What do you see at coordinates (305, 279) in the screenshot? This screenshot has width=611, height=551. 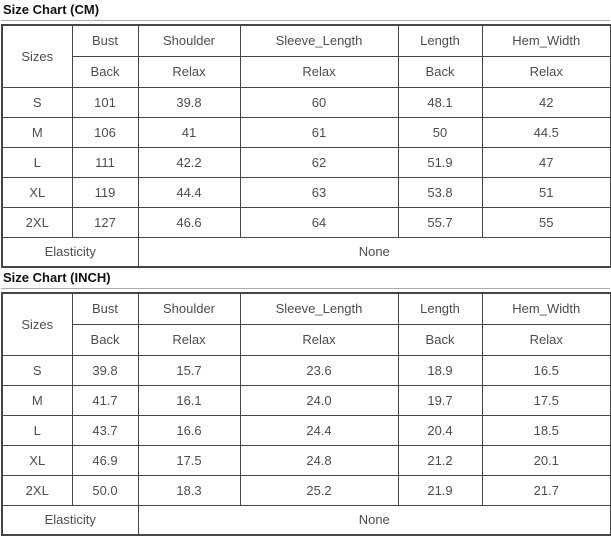 I see `size-chart-inch-title: Size Chart (INCH)` at bounding box center [305, 279].